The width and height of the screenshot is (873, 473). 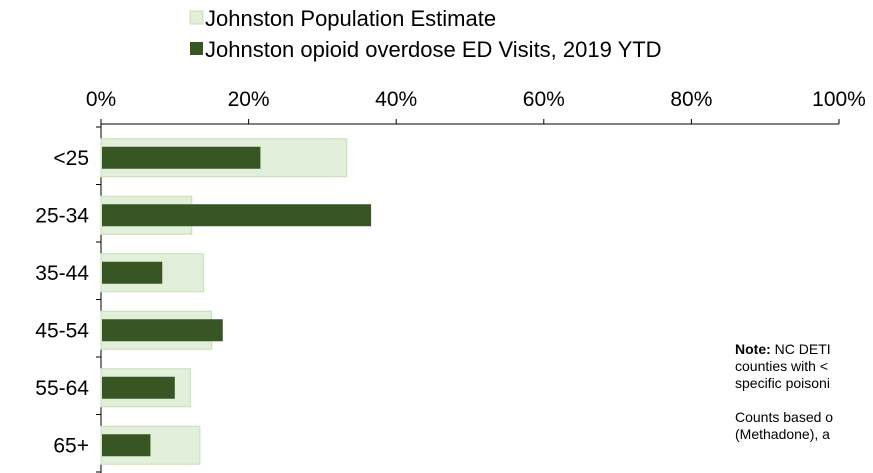 I want to click on category-label: 45-54, so click(x=62, y=330).